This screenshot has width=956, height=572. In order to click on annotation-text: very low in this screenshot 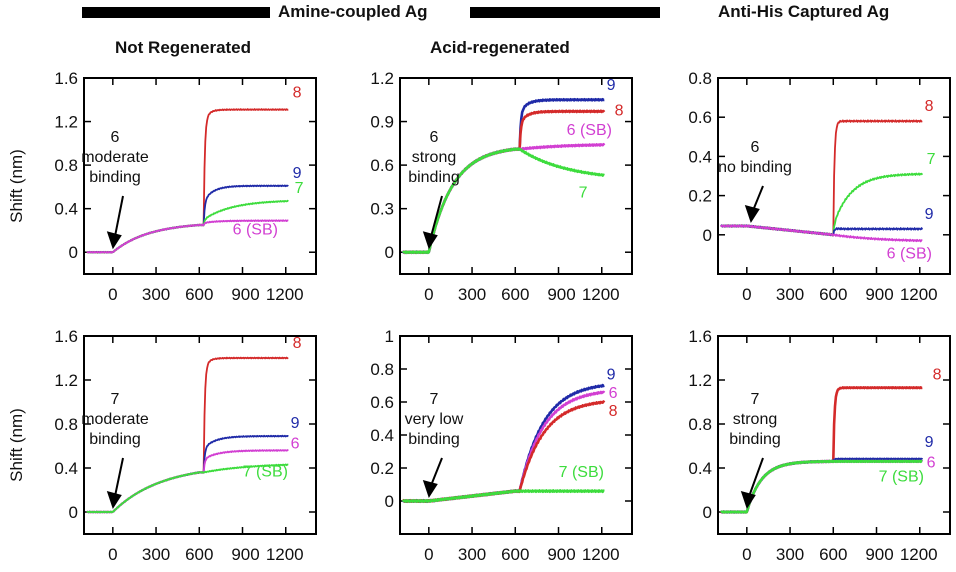, I will do `click(434, 419)`.